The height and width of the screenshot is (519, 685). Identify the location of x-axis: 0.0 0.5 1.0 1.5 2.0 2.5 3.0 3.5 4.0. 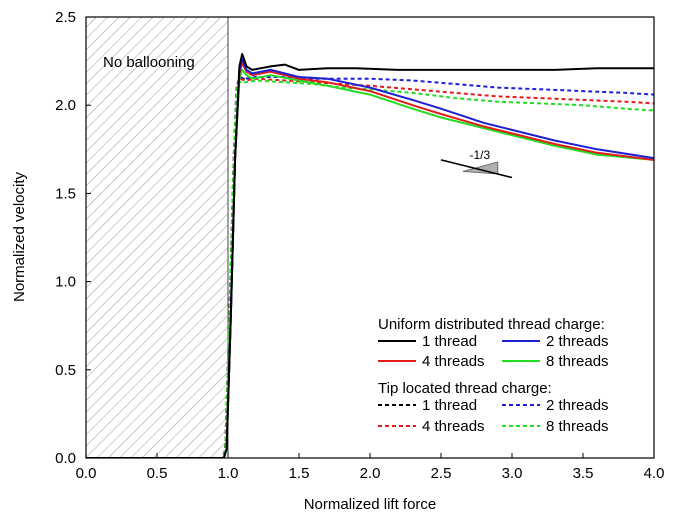
(370, 467).